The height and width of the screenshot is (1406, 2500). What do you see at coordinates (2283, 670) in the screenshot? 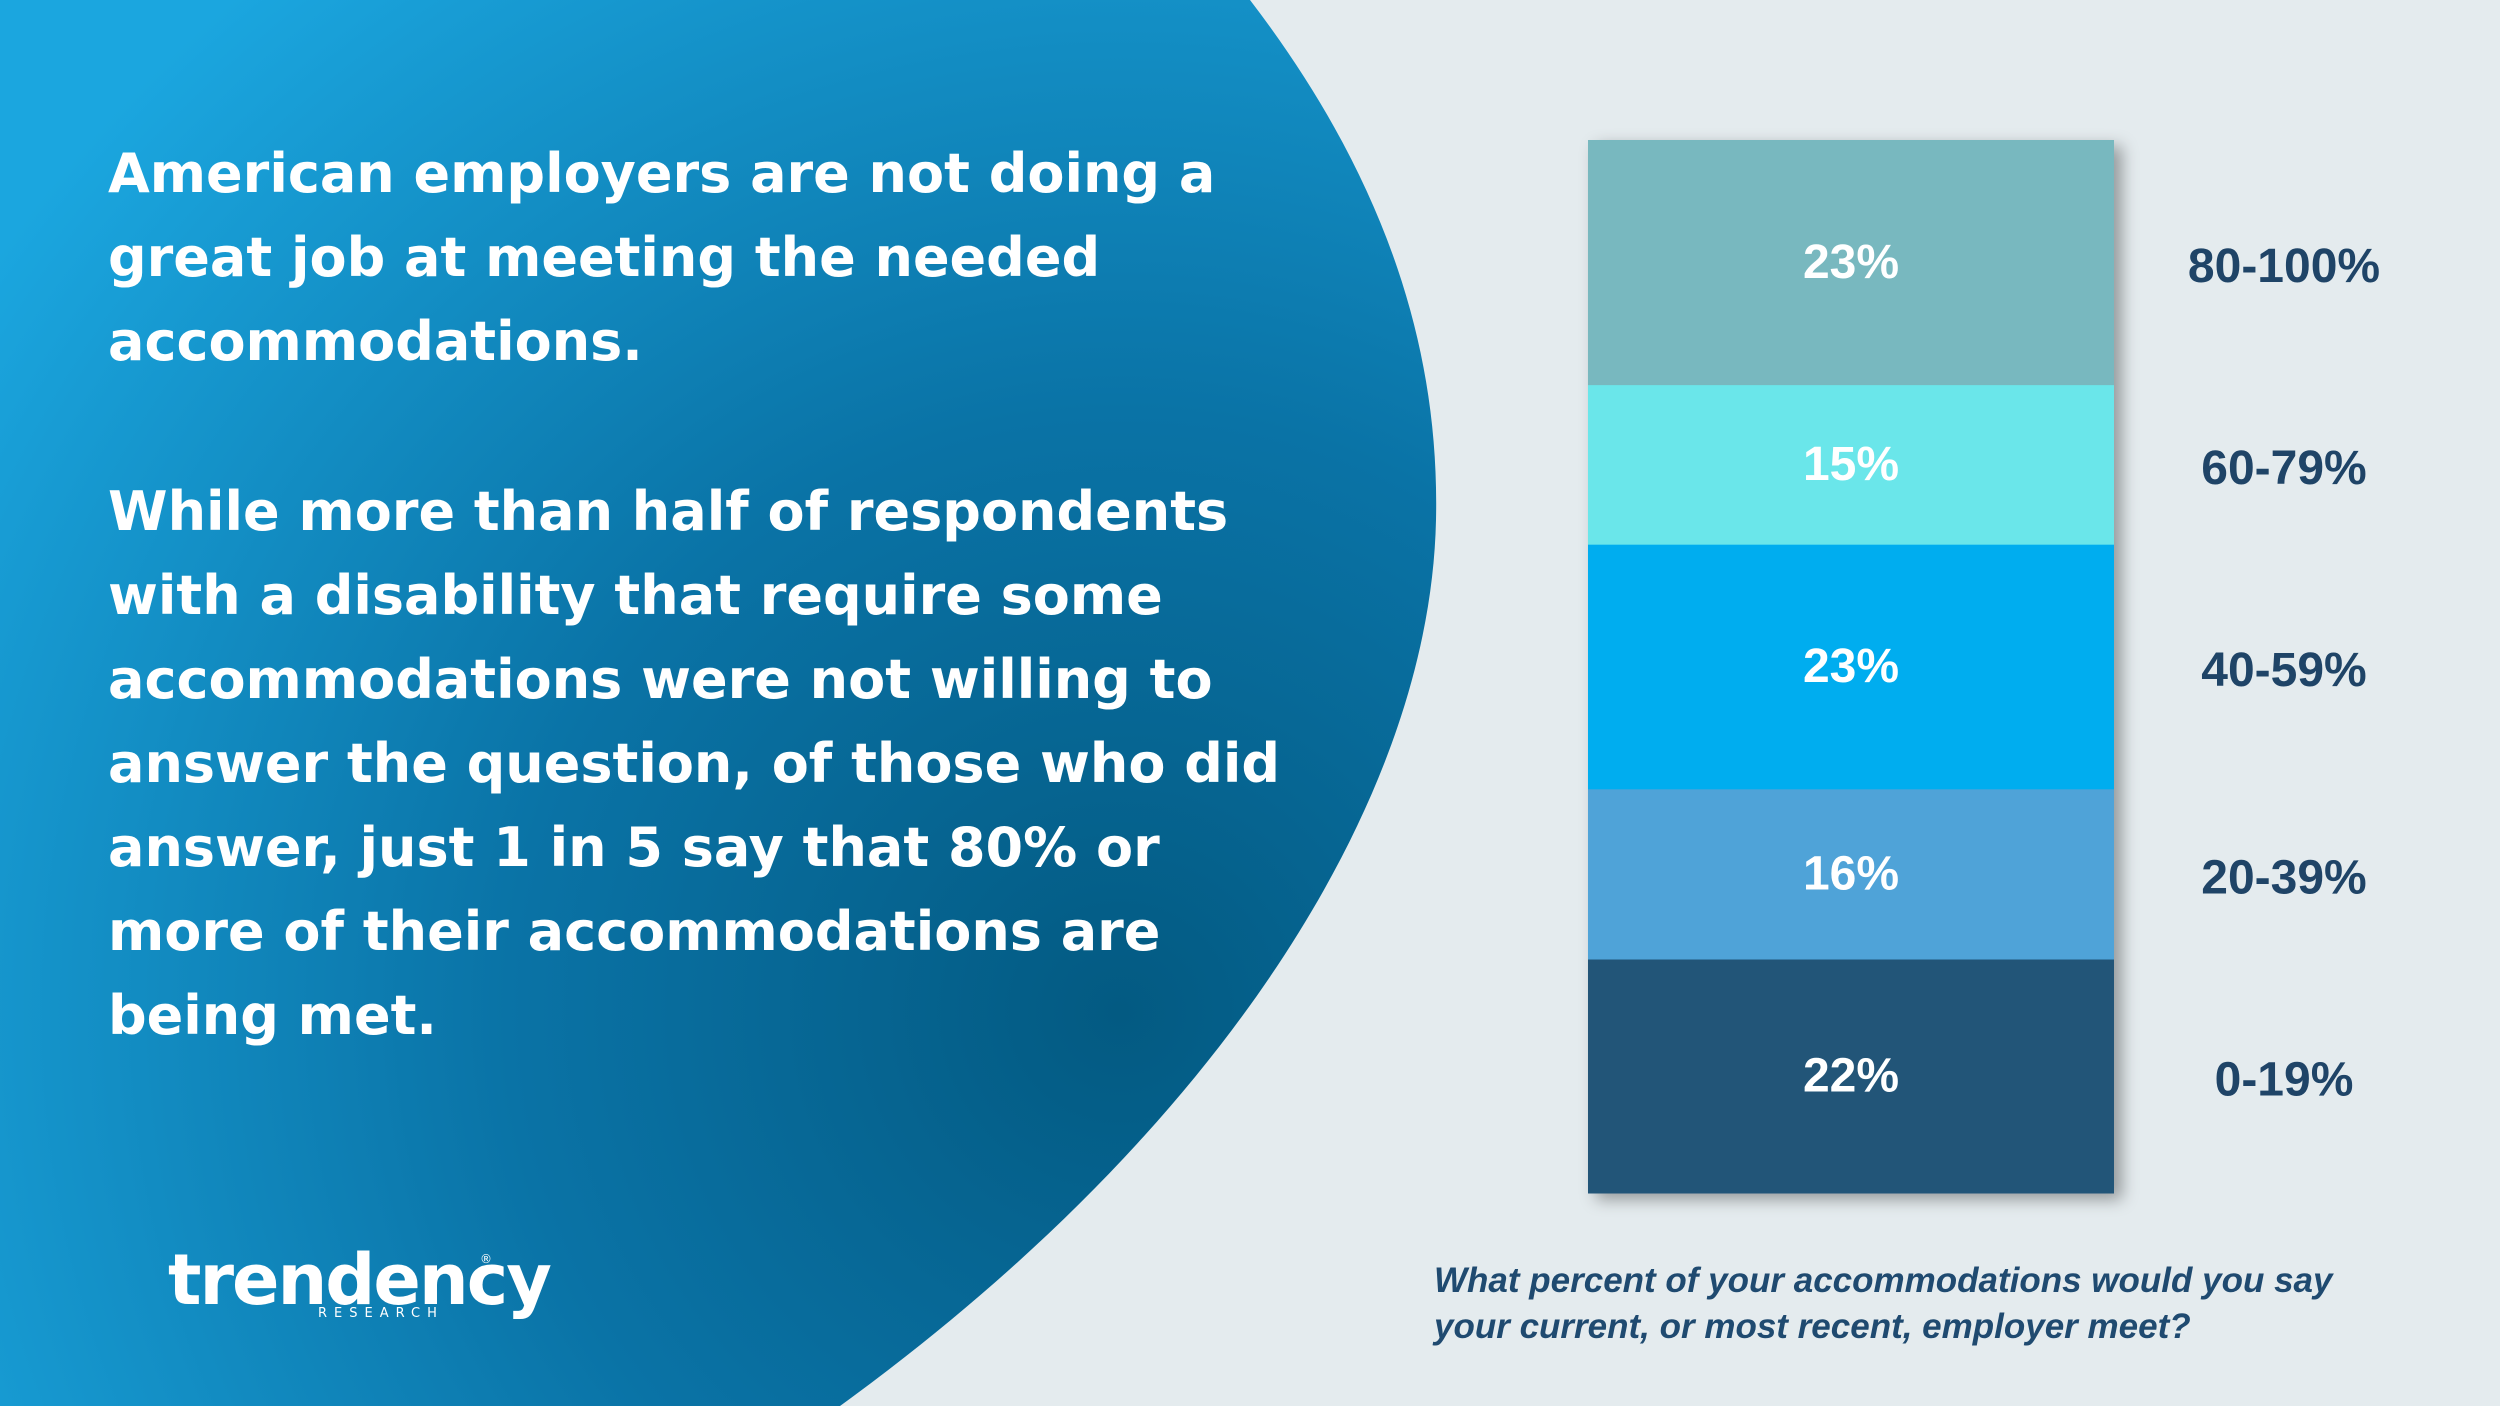
I see `category-label: 40-59%` at bounding box center [2283, 670].